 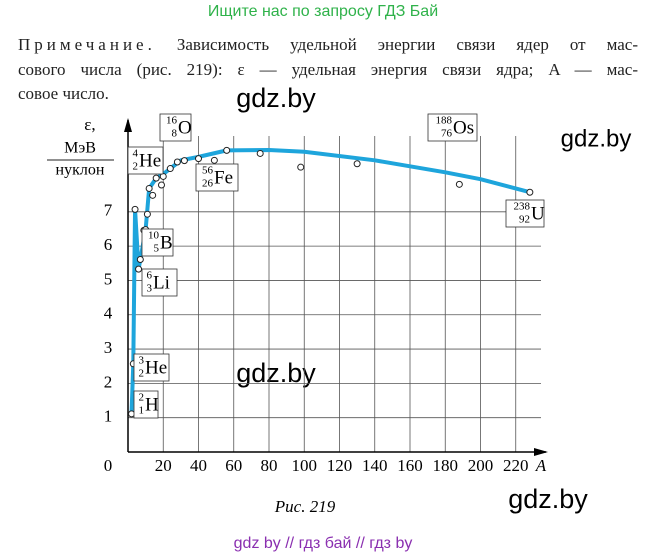 What do you see at coordinates (136, 154) in the screenshot?
I see `mass-number: 4` at bounding box center [136, 154].